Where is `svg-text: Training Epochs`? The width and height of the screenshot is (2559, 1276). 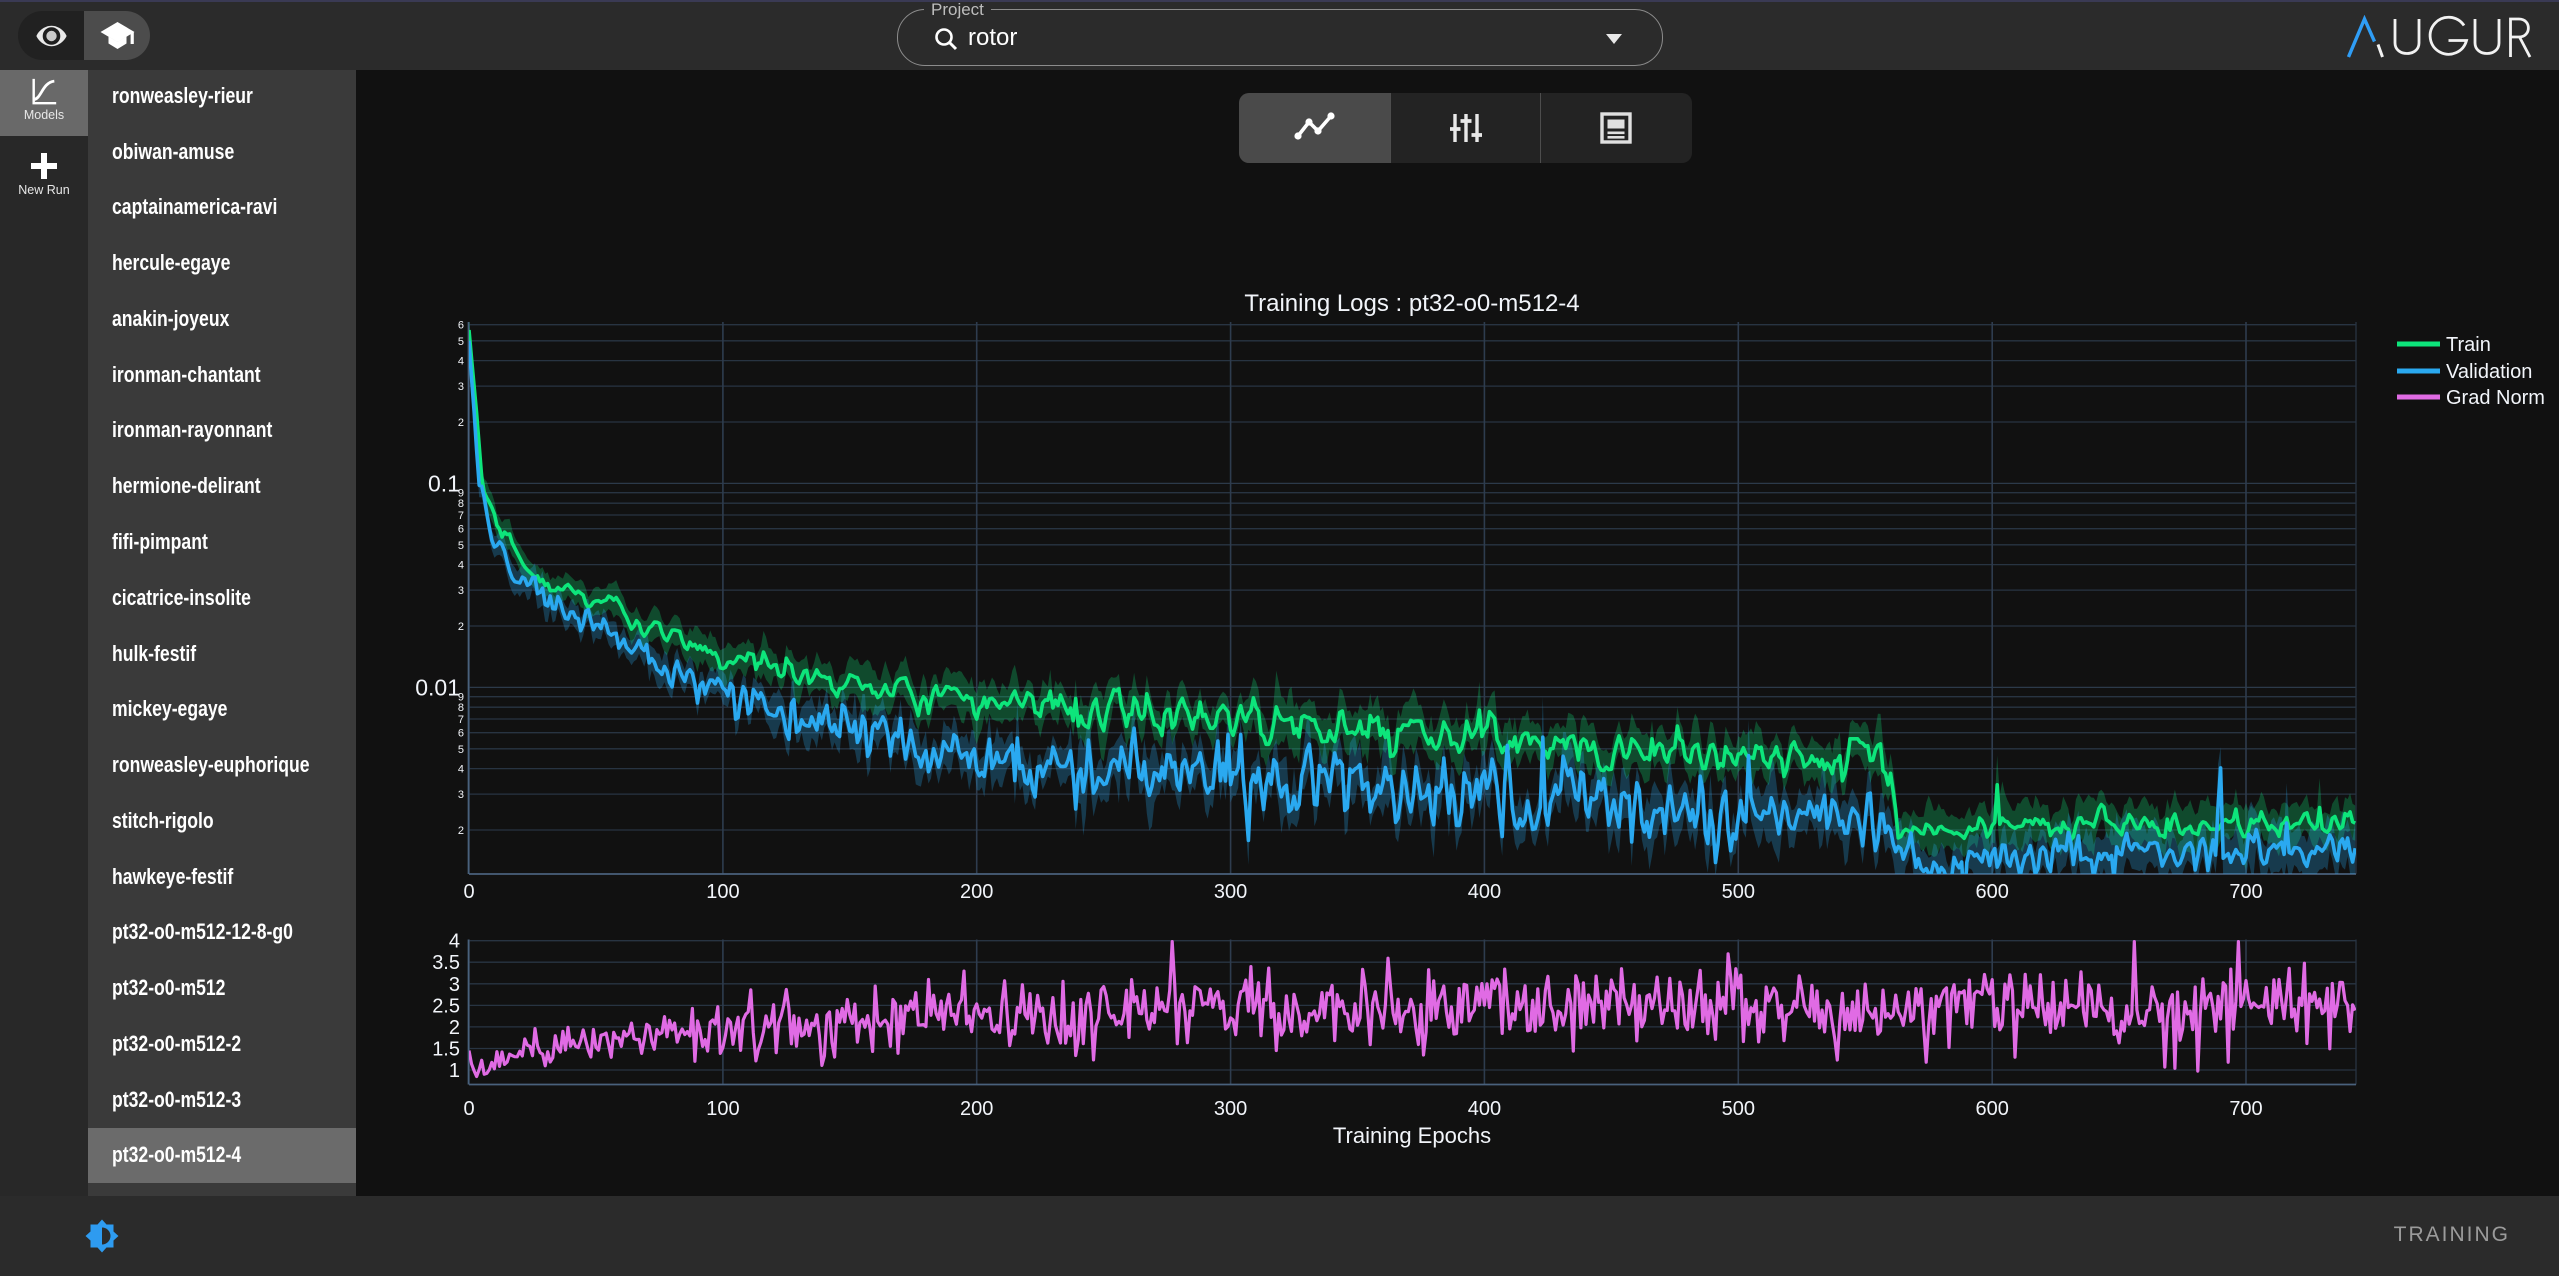
svg-text: Training Epochs is located at coordinates (1412, 1135).